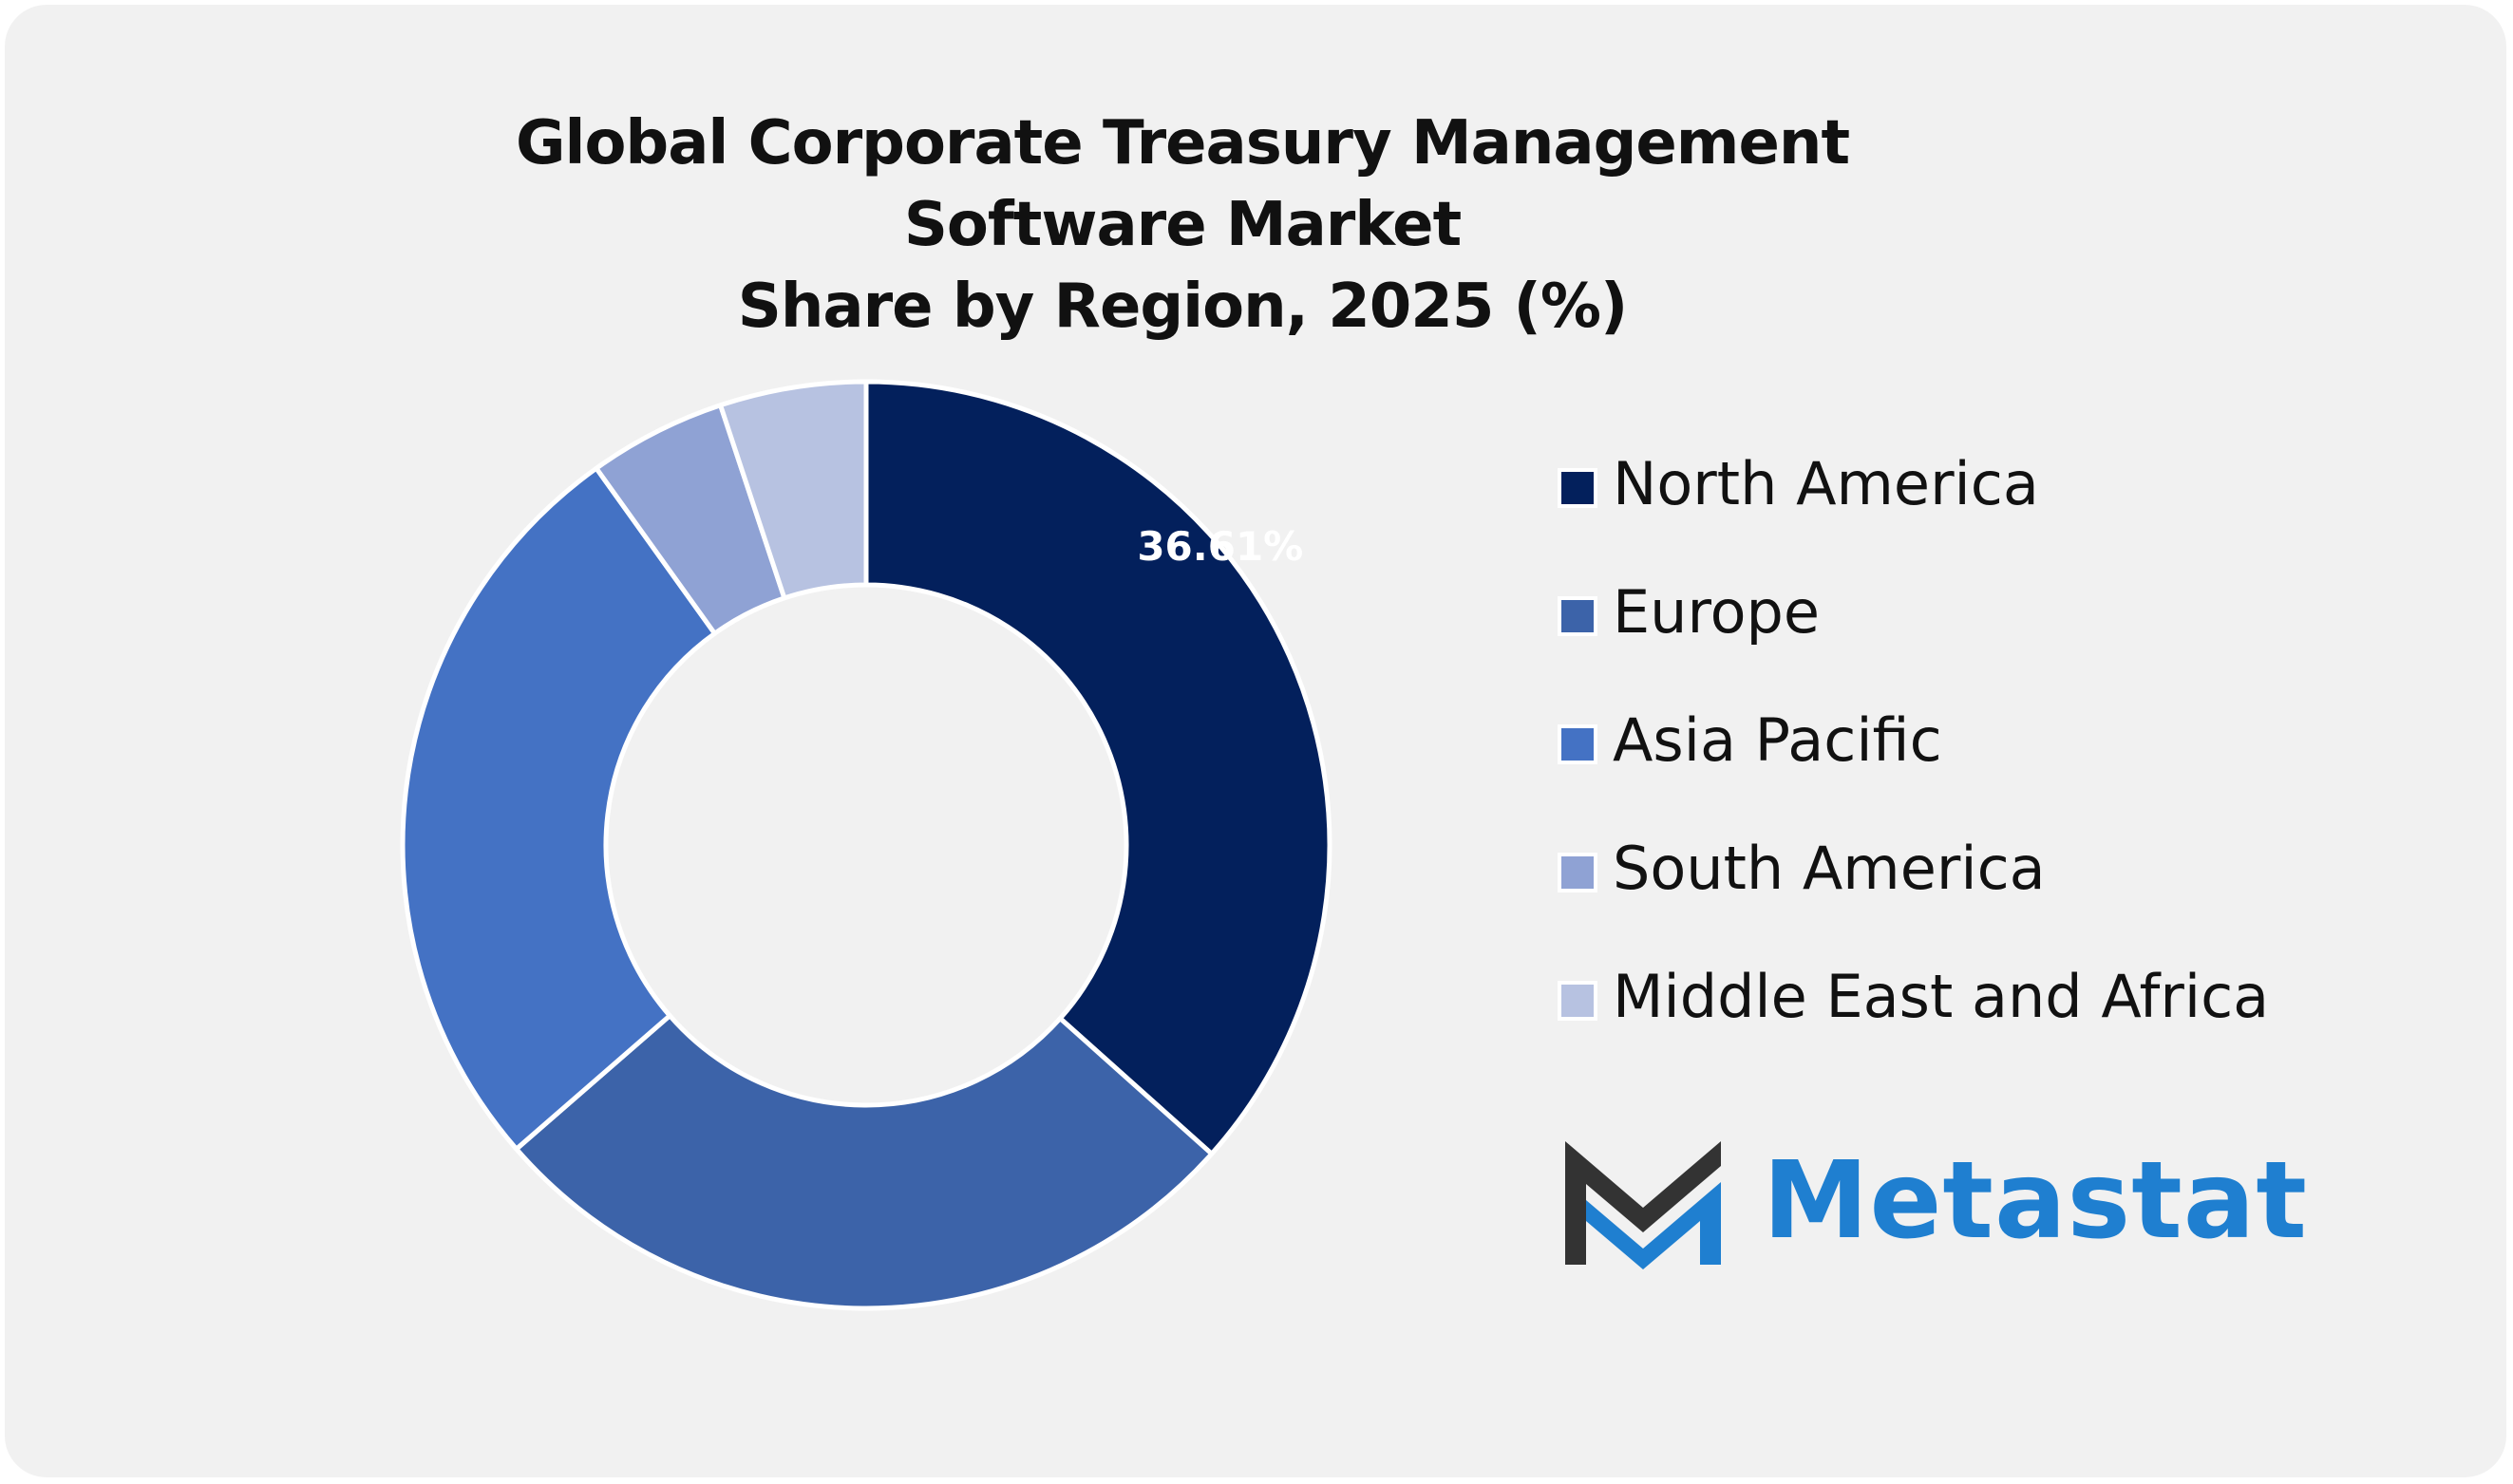  Describe the element at coordinates (1826, 484) in the screenshot. I see `legend-label-north-america: North America` at that location.